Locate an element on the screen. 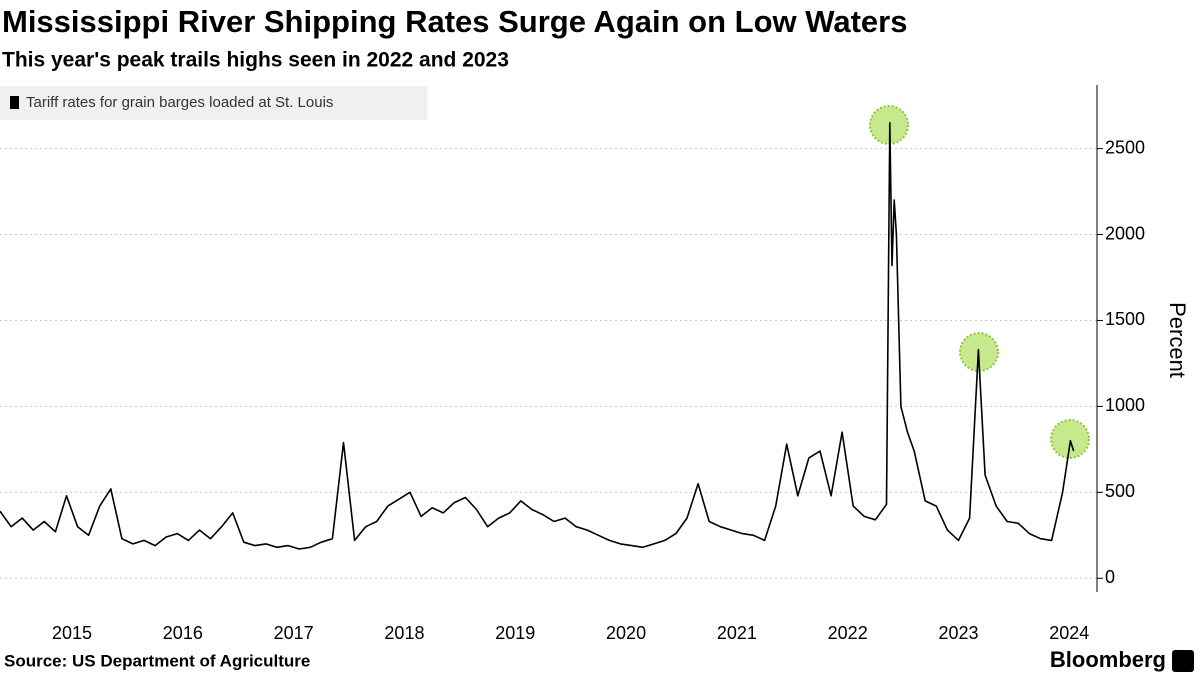 The image size is (1200, 675). x-tick-label: 2024 is located at coordinates (1069, 633).